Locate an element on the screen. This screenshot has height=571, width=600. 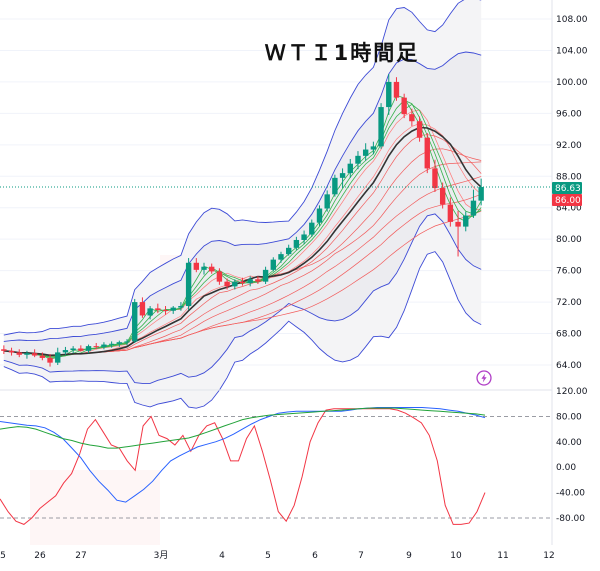
lightning-icon is located at coordinates (484, 378).